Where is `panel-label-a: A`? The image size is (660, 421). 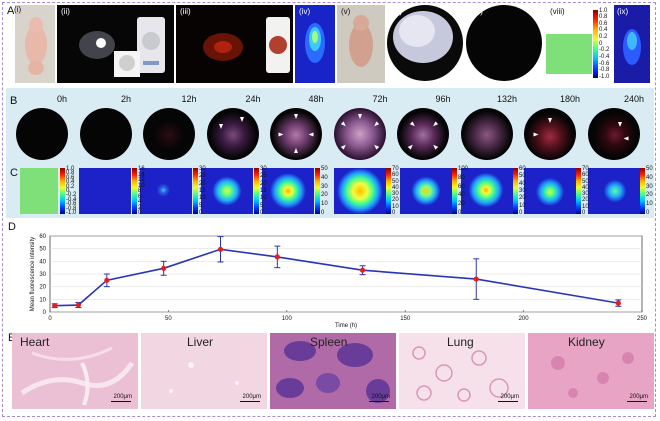
panel-label-a: A is located at coordinates (11, 11).